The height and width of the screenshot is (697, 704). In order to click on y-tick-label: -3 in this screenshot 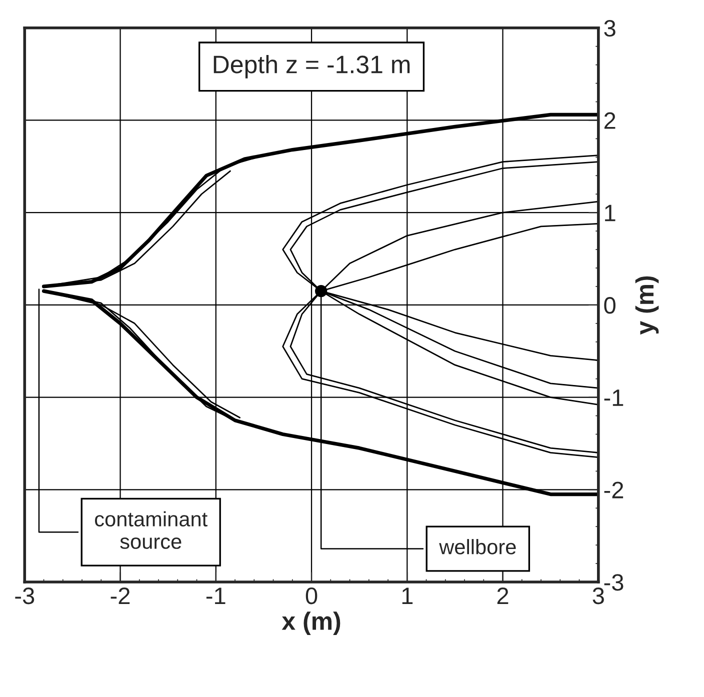, I will do `click(614, 582)`.